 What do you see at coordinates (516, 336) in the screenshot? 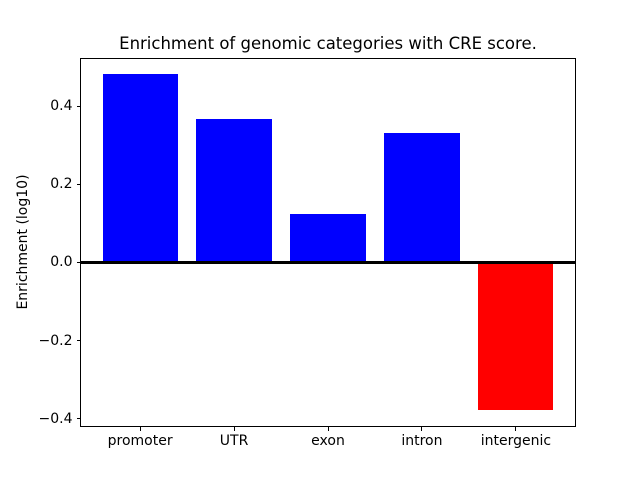
I see `bar-intergenic` at bounding box center [516, 336].